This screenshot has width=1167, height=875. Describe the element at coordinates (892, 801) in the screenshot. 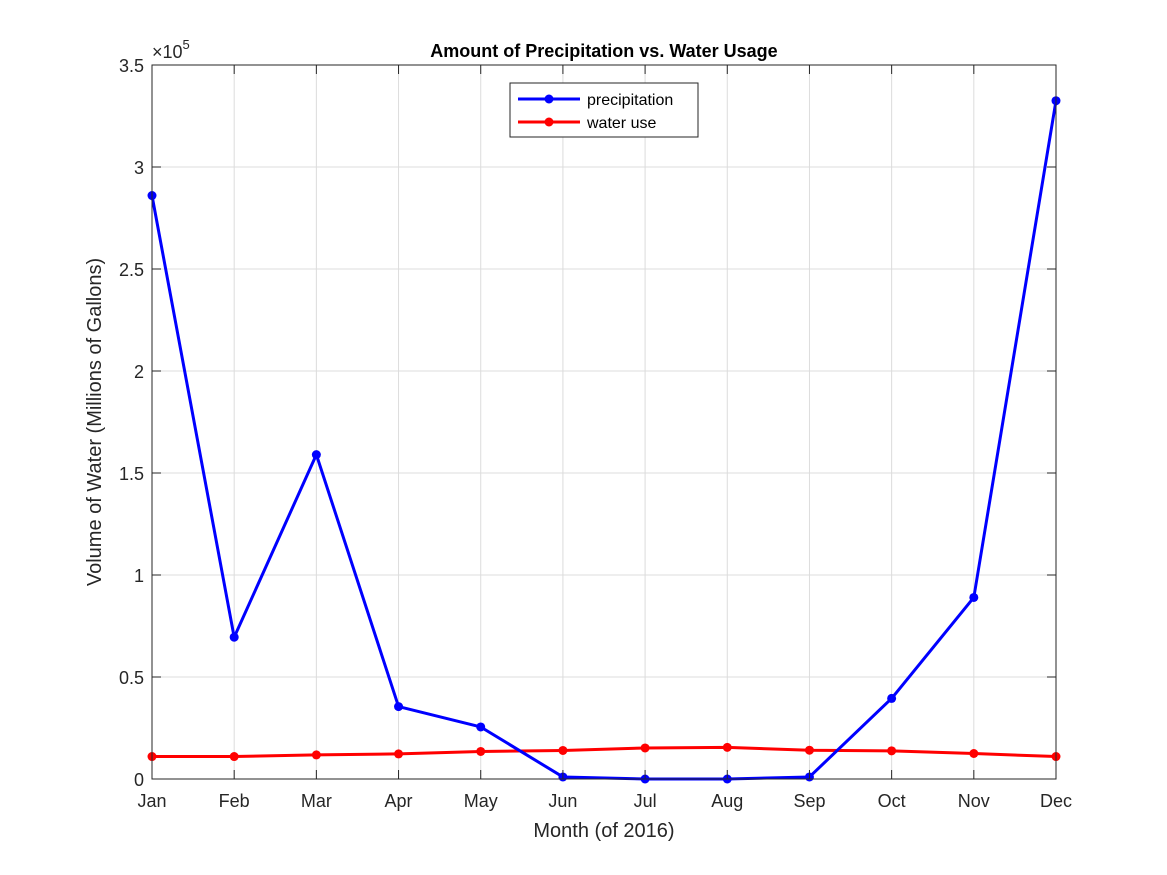

I see `x-tick-label: Oct` at that location.